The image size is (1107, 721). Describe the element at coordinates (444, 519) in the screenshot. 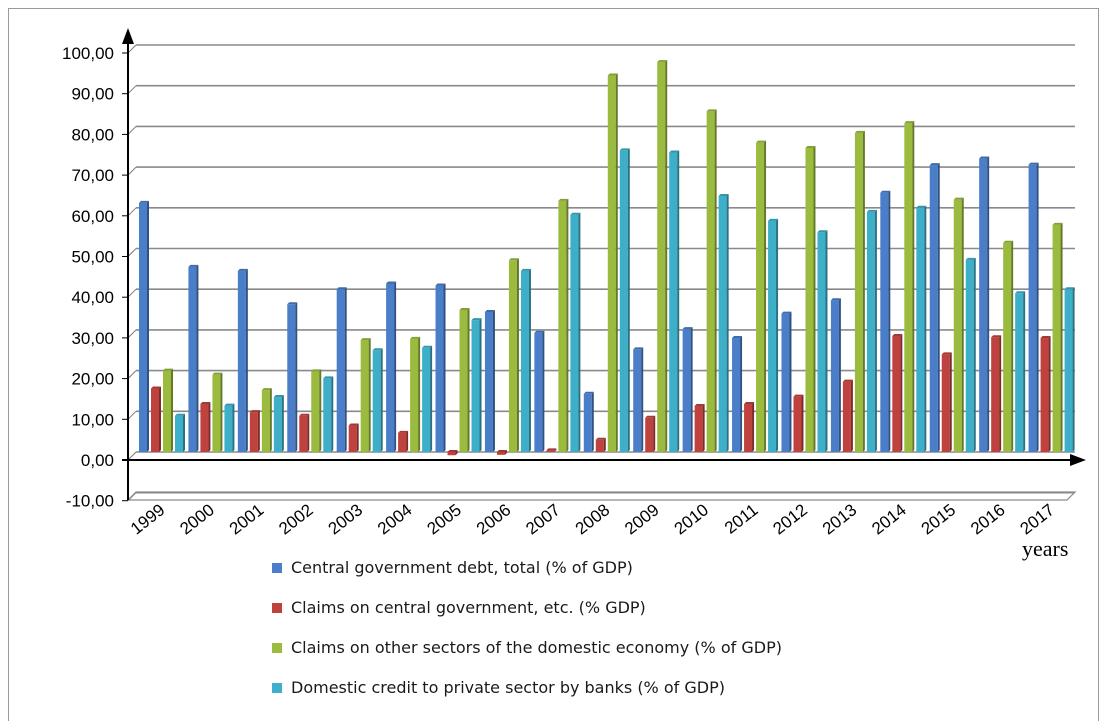

I see `x-tick-label: 2005` at that location.